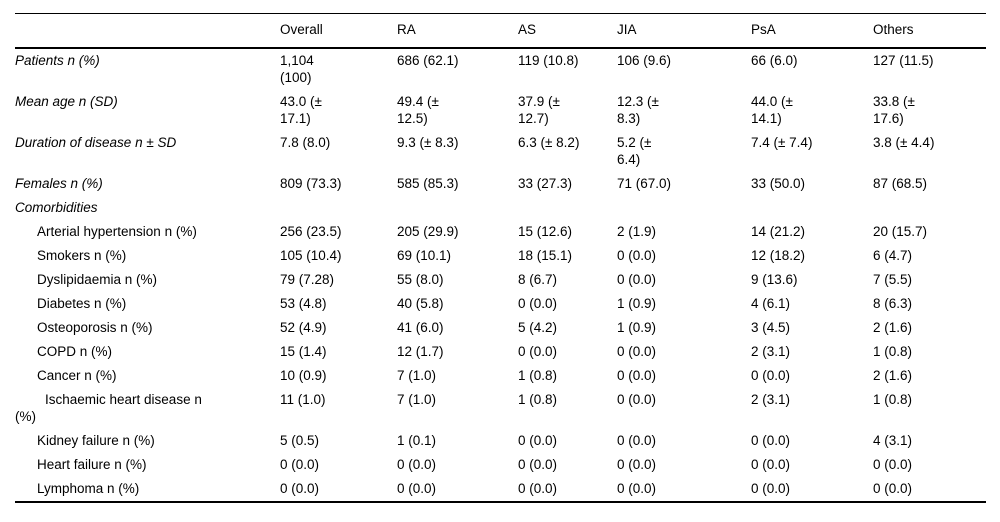 This screenshot has width=1000, height=522. Describe the element at coordinates (538, 279) in the screenshot. I see `cell: 8 (6.7)` at that location.